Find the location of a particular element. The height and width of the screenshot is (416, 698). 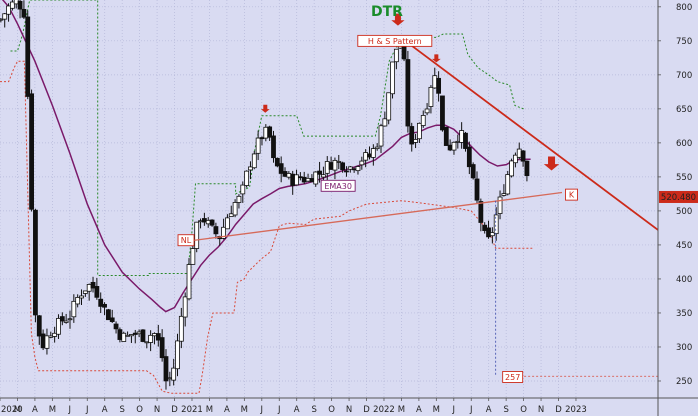

neckline is located at coordinates (373, 217).